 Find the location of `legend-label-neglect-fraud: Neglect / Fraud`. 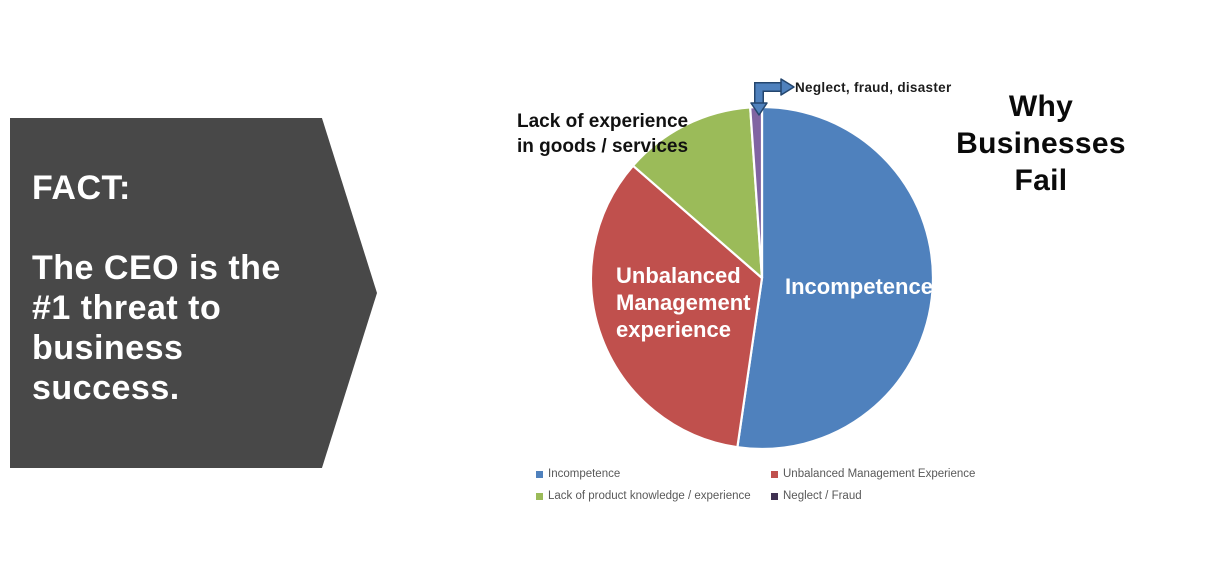

legend-label-neglect-fraud: Neglect / Fraud is located at coordinates (822, 496).